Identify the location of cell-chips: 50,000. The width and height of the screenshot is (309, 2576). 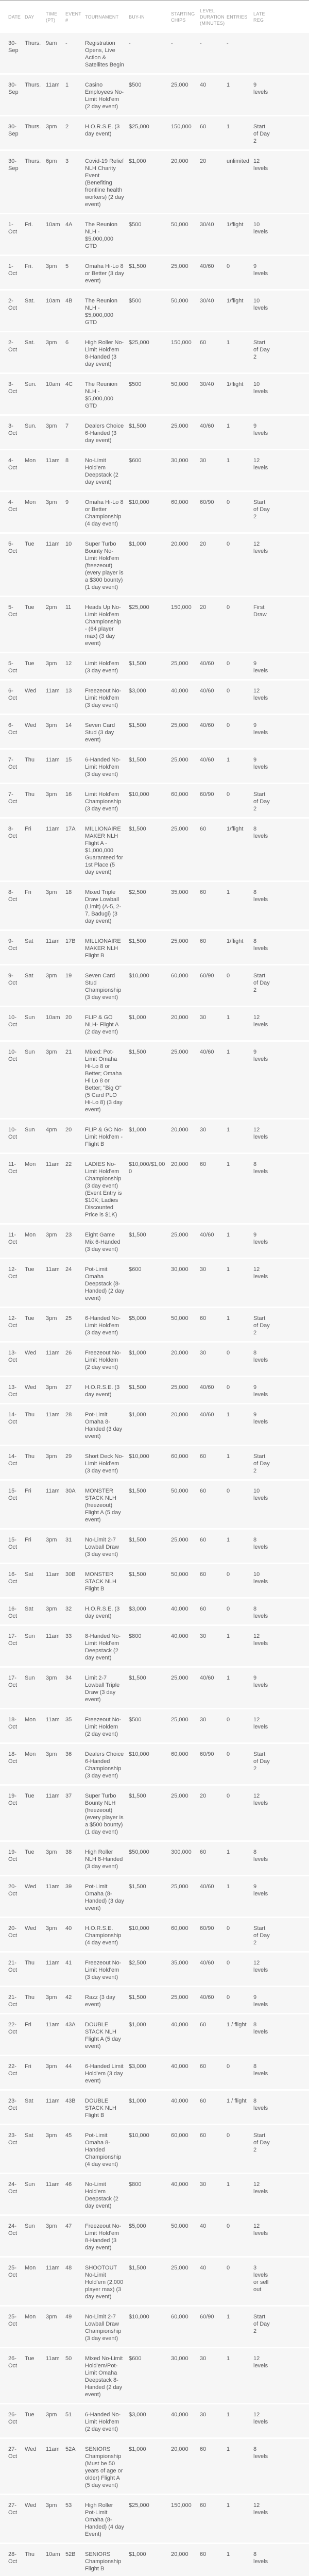
(185, 311).